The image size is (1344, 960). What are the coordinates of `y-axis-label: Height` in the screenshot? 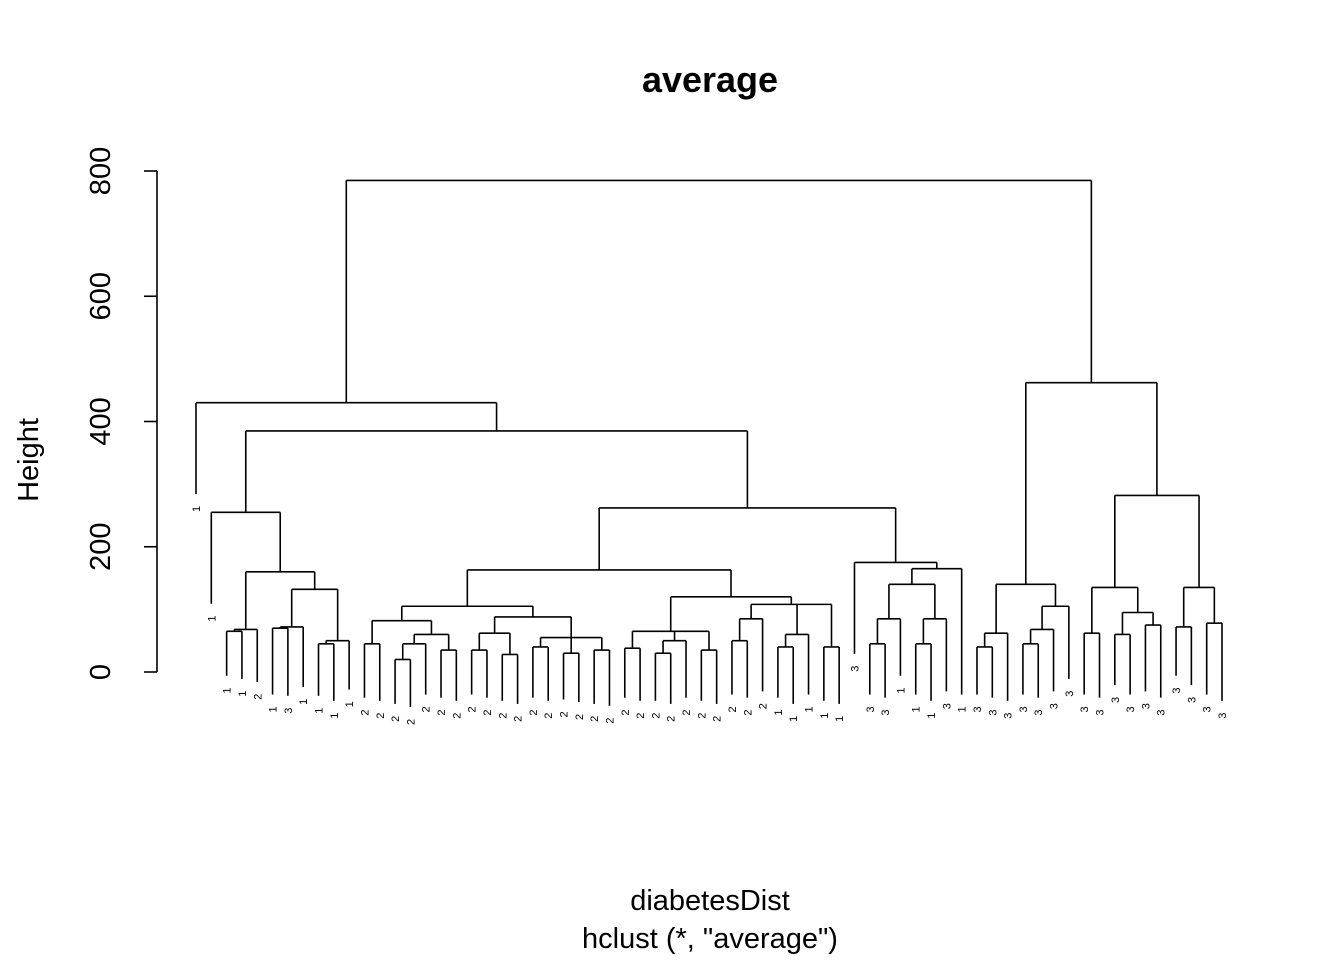 It's located at (29, 460).